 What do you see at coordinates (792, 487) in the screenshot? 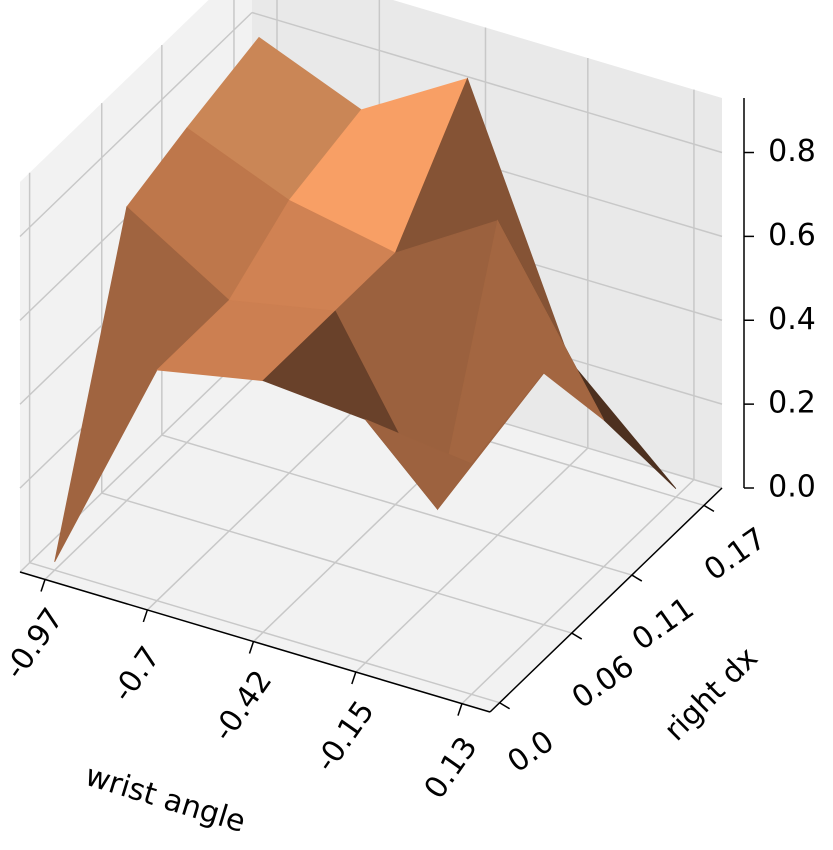
I see `z-tick-label: 0.0` at bounding box center [792, 487].